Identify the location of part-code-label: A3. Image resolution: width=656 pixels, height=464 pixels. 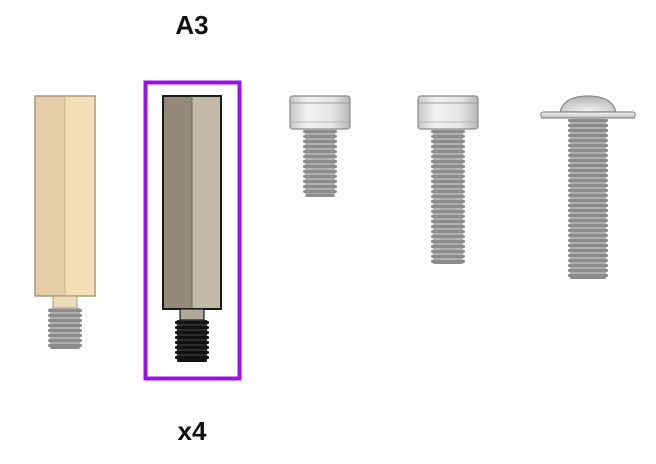
(192, 25).